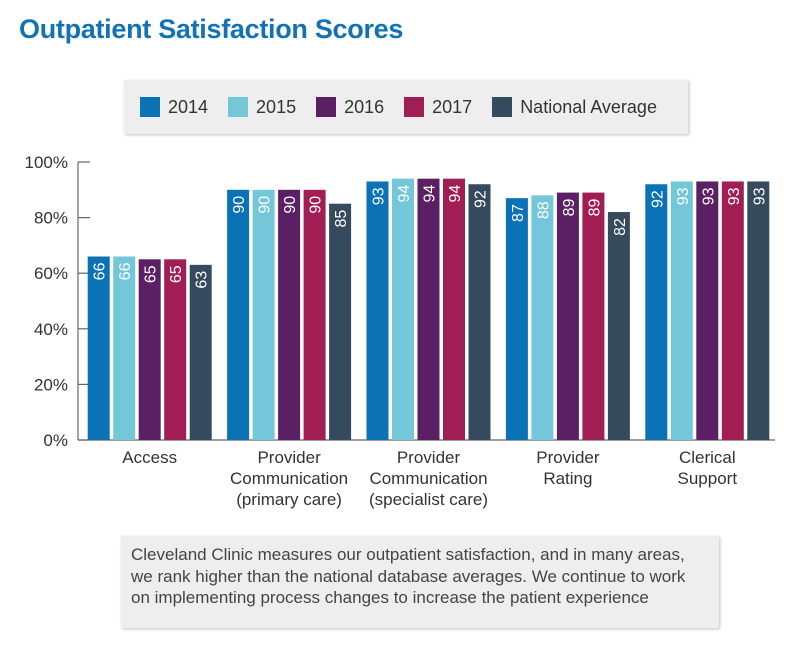 The width and height of the screenshot is (800, 650). I want to click on legend-swatch-2016, so click(326, 107).